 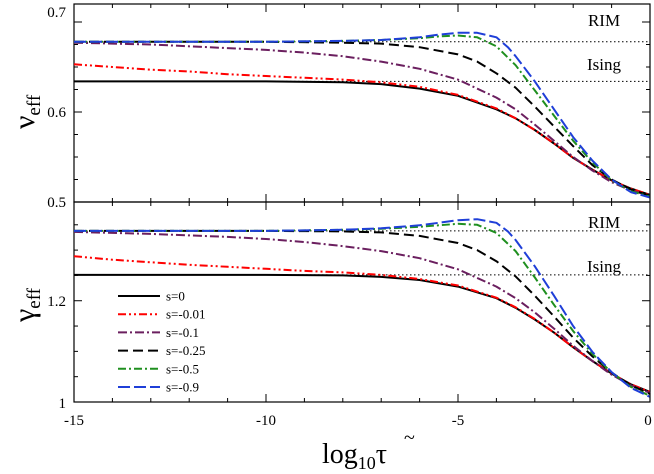 What do you see at coordinates (409, 438) in the screenshot?
I see `xlabel-tilde-accent: ~` at bounding box center [409, 438].